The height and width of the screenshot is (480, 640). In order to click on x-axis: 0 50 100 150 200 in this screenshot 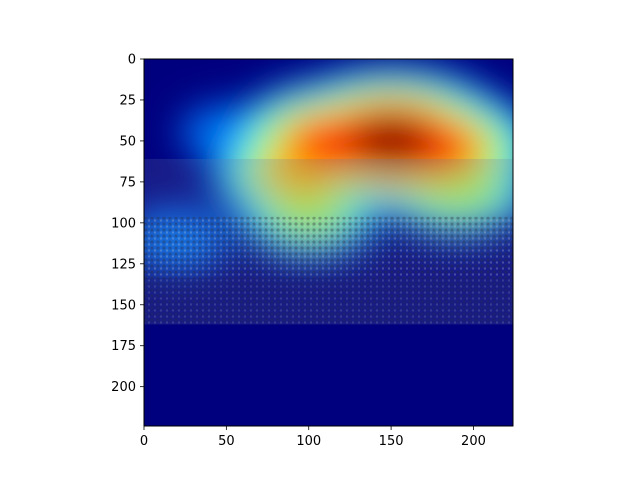, I will do `click(313, 437)`.